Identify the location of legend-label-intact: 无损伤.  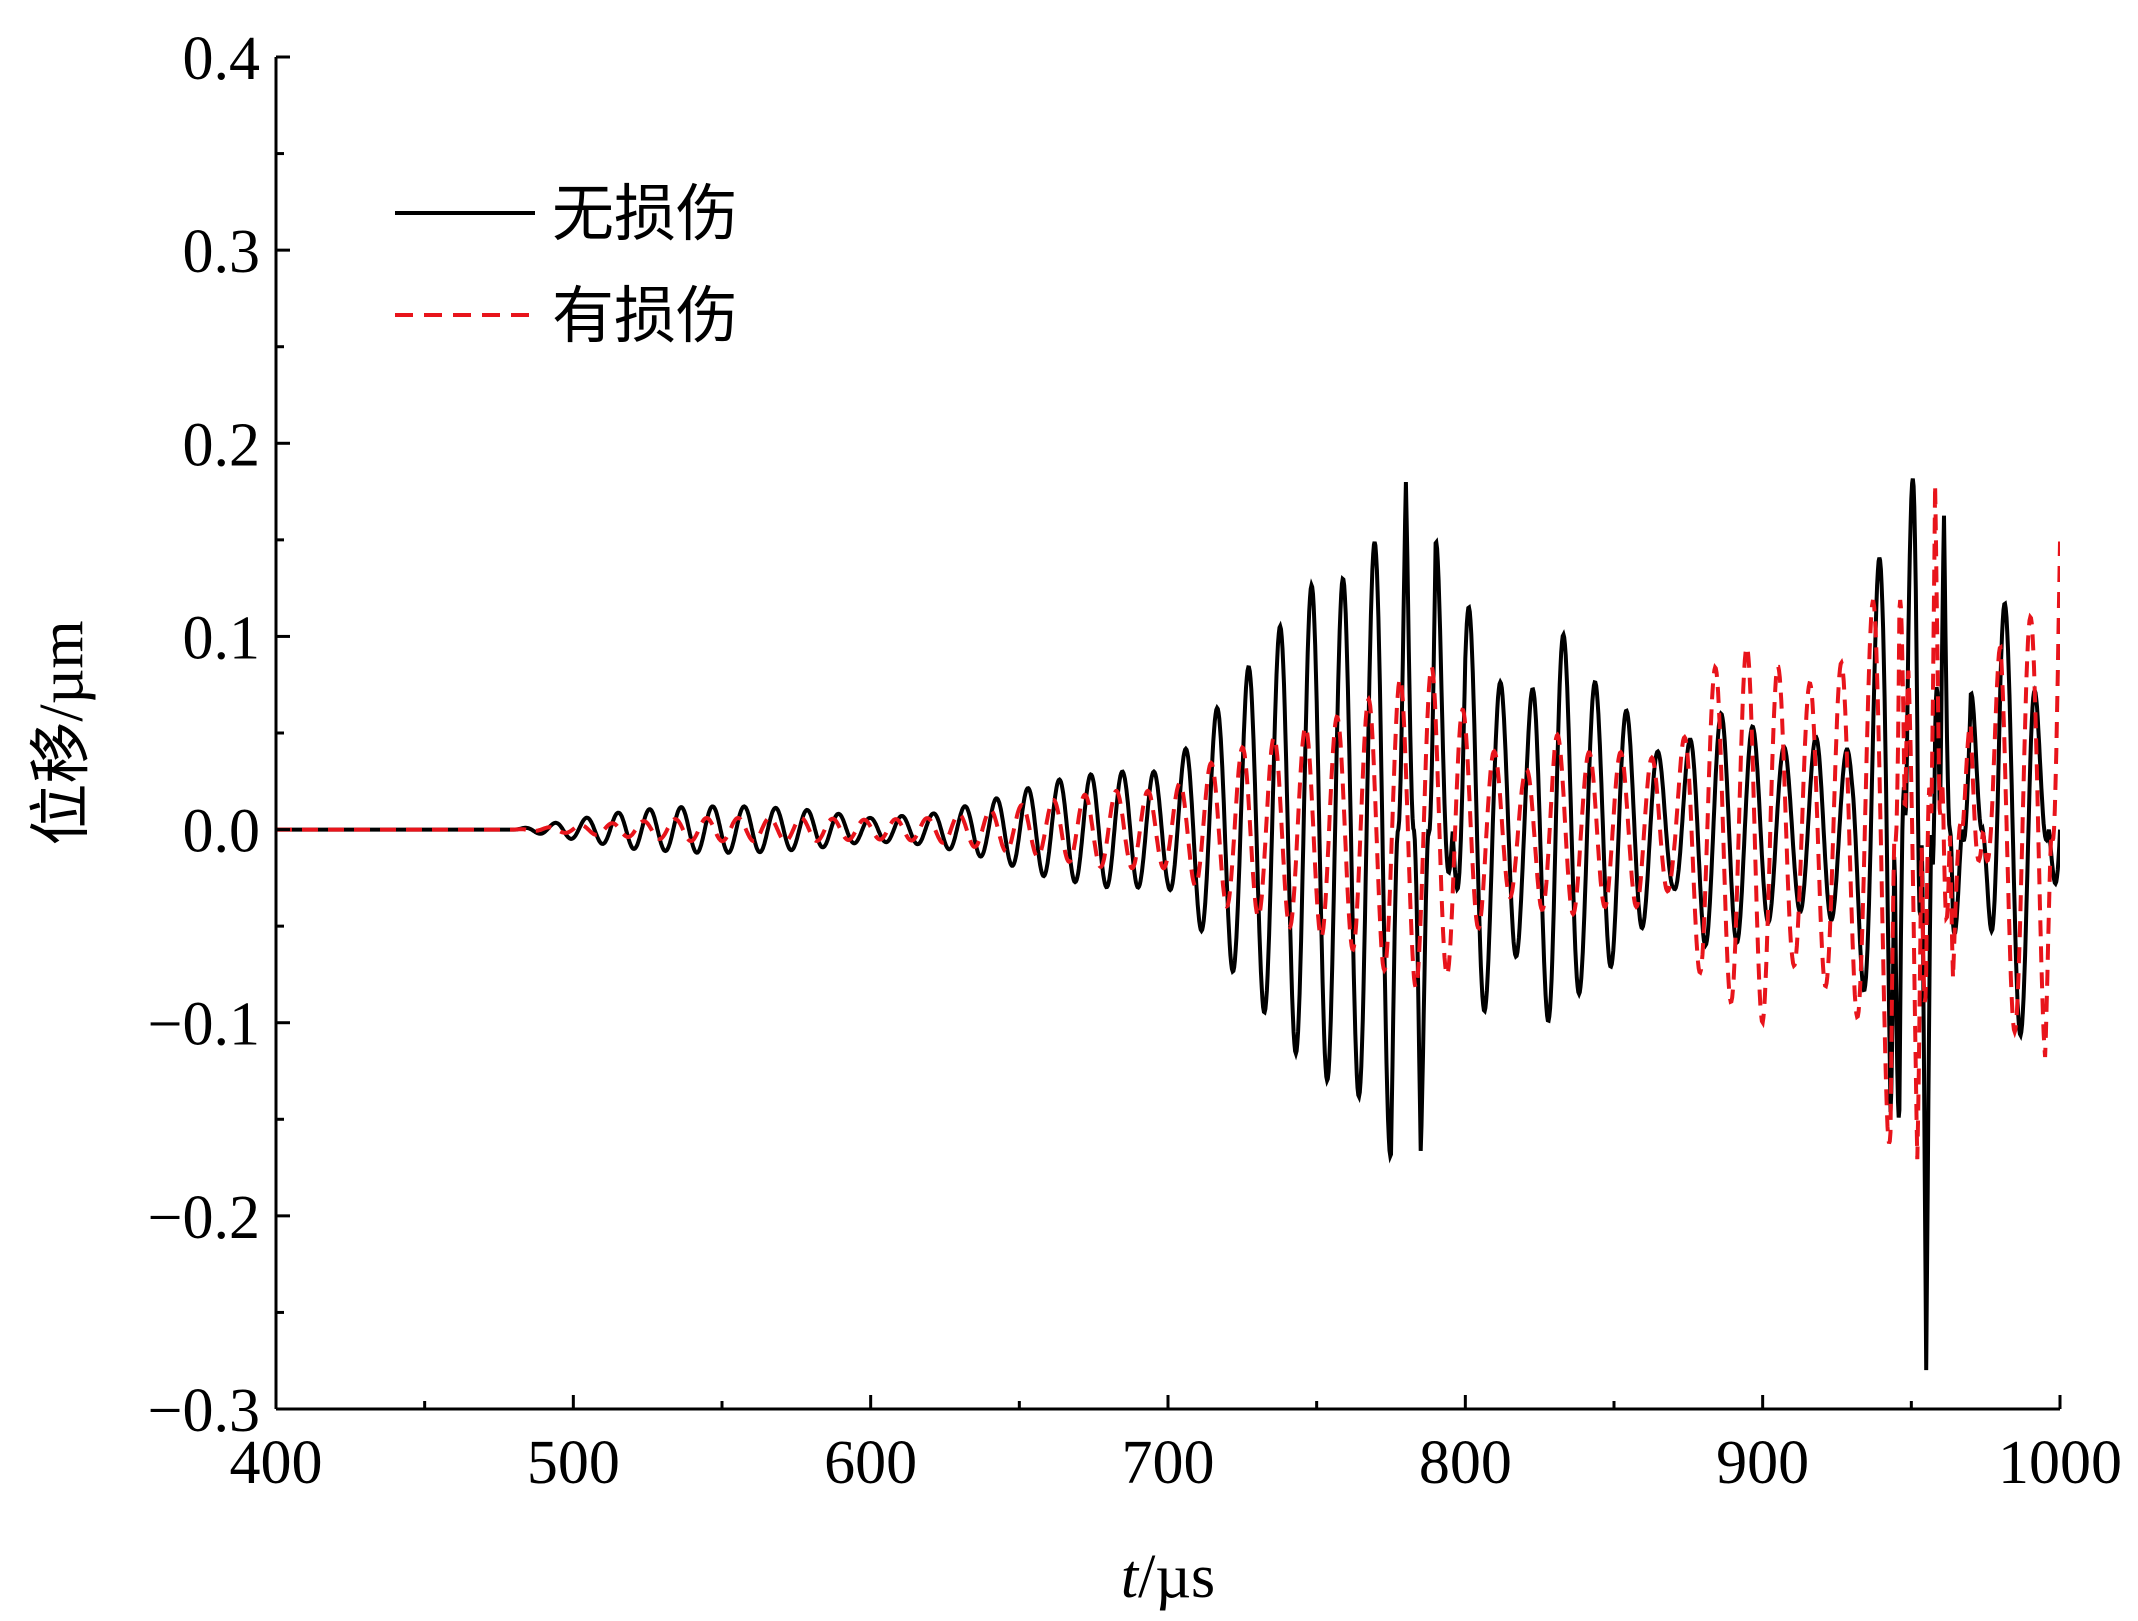
(645, 213).